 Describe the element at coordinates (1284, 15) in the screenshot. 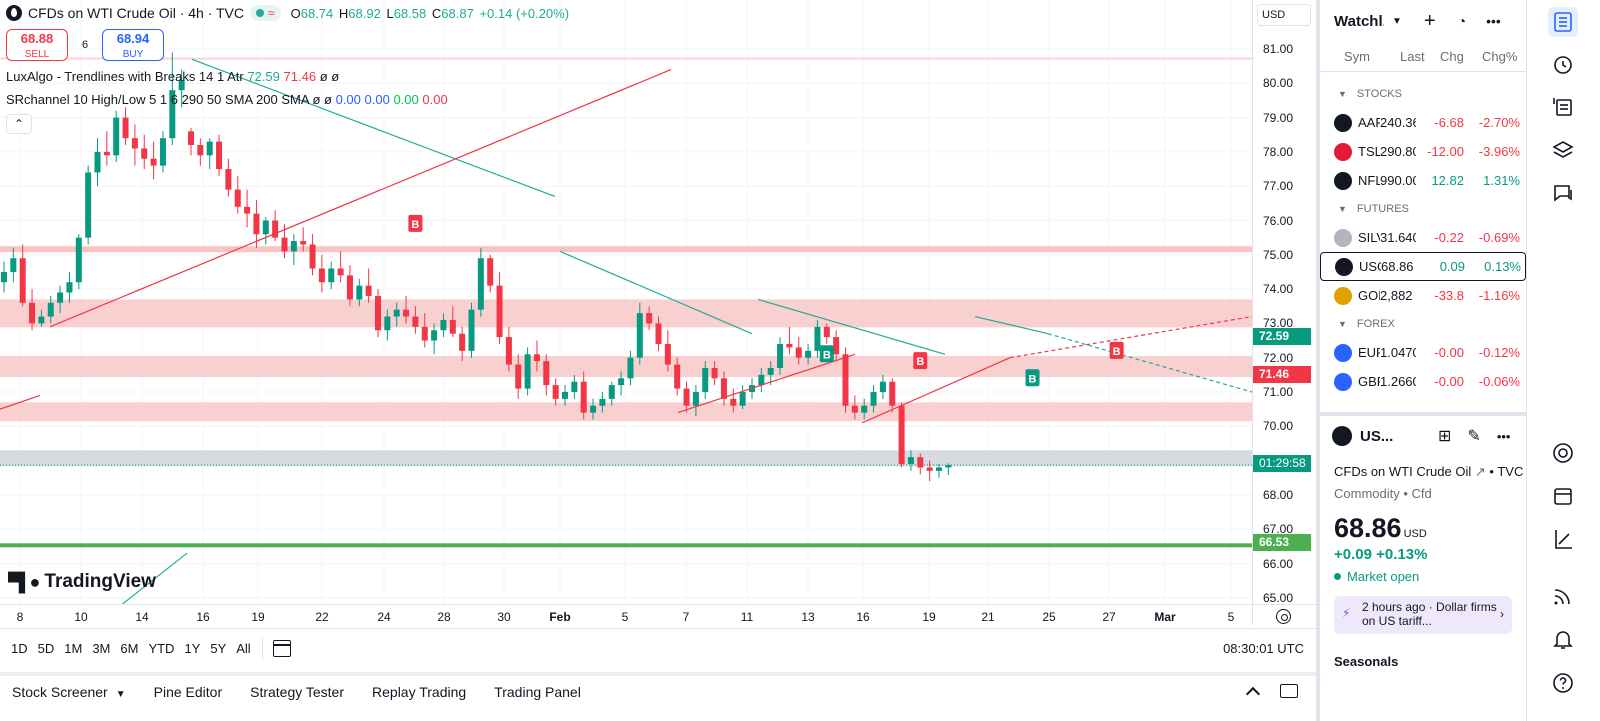

I see `currency-selector: USD` at that location.